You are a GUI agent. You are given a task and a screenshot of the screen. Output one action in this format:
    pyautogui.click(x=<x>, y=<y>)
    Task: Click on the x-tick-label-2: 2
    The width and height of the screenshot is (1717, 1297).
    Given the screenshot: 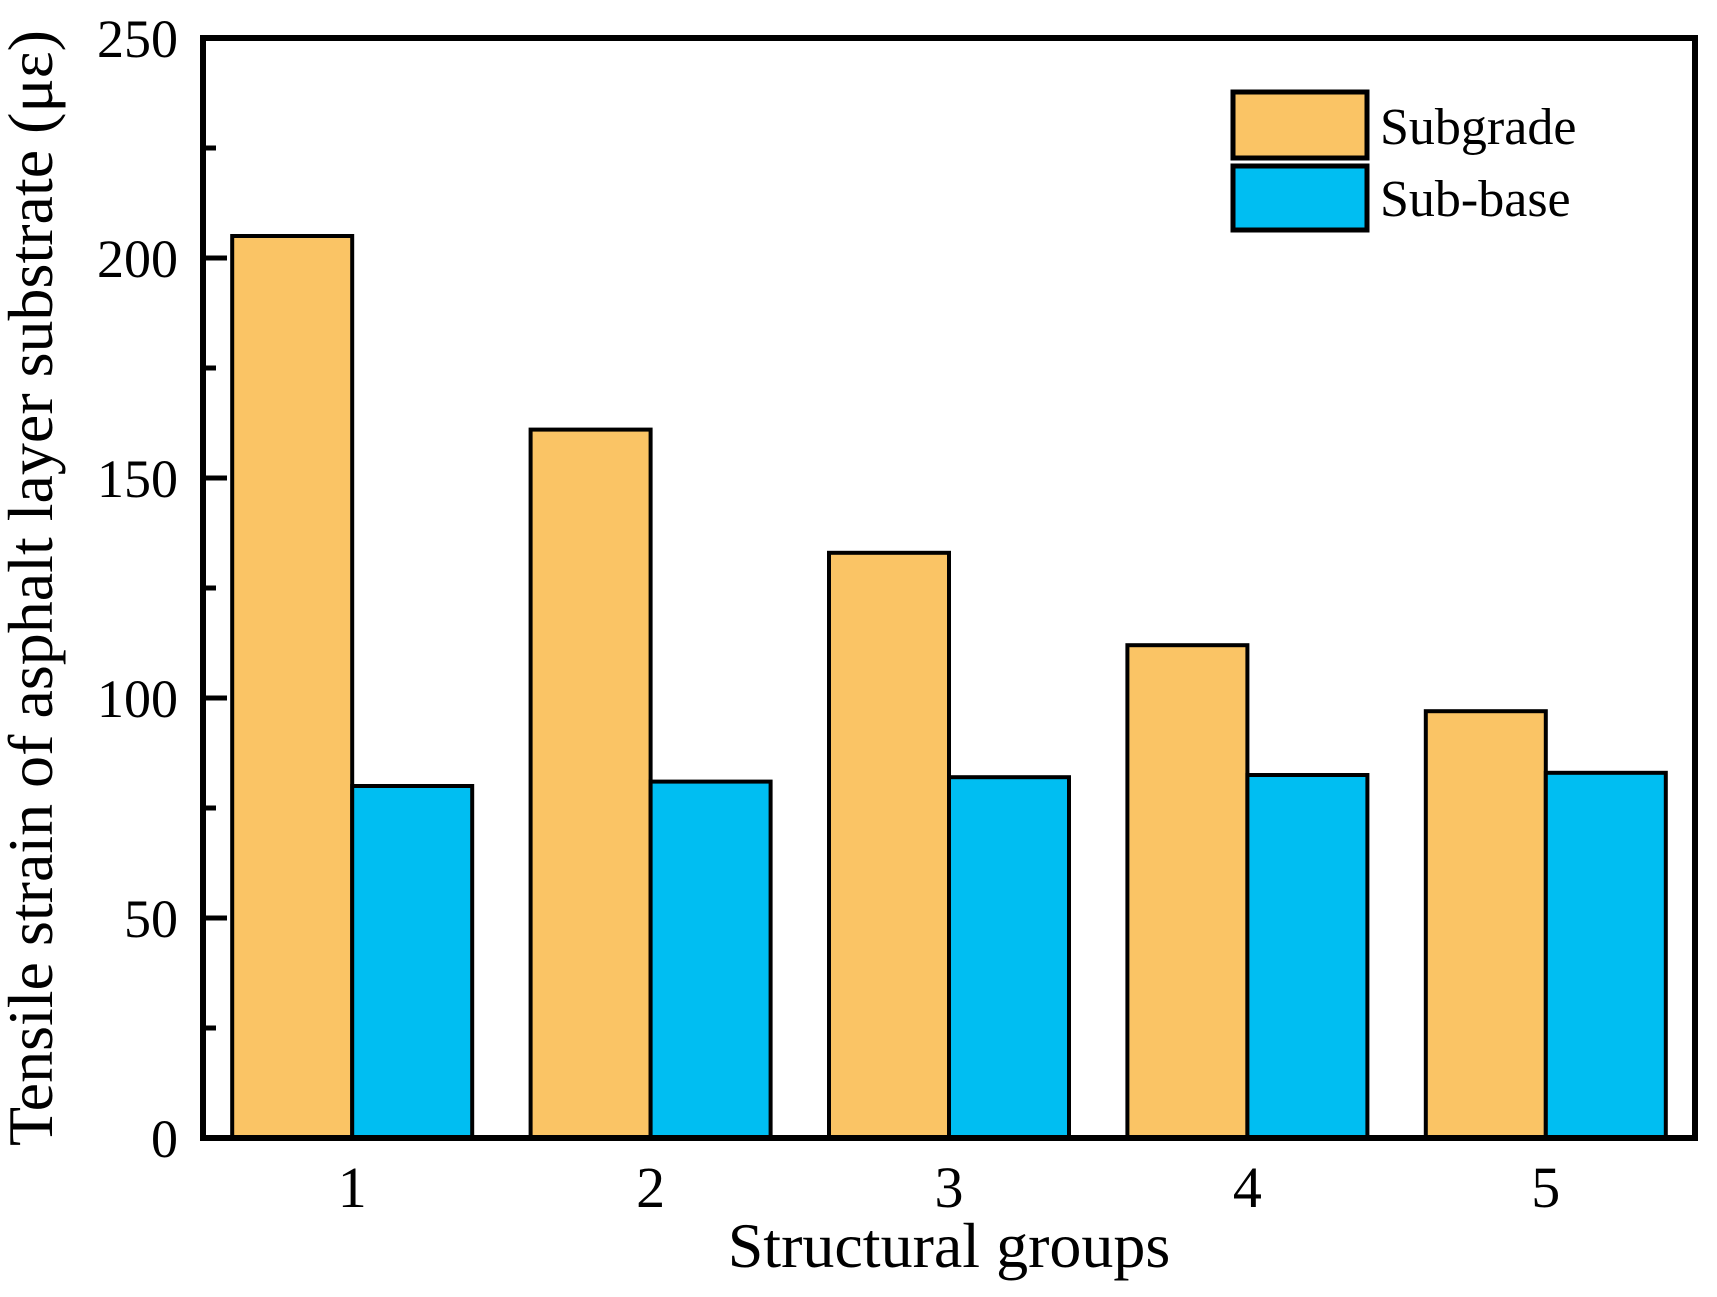 What is the action you would take?
    pyautogui.click(x=650, y=1187)
    